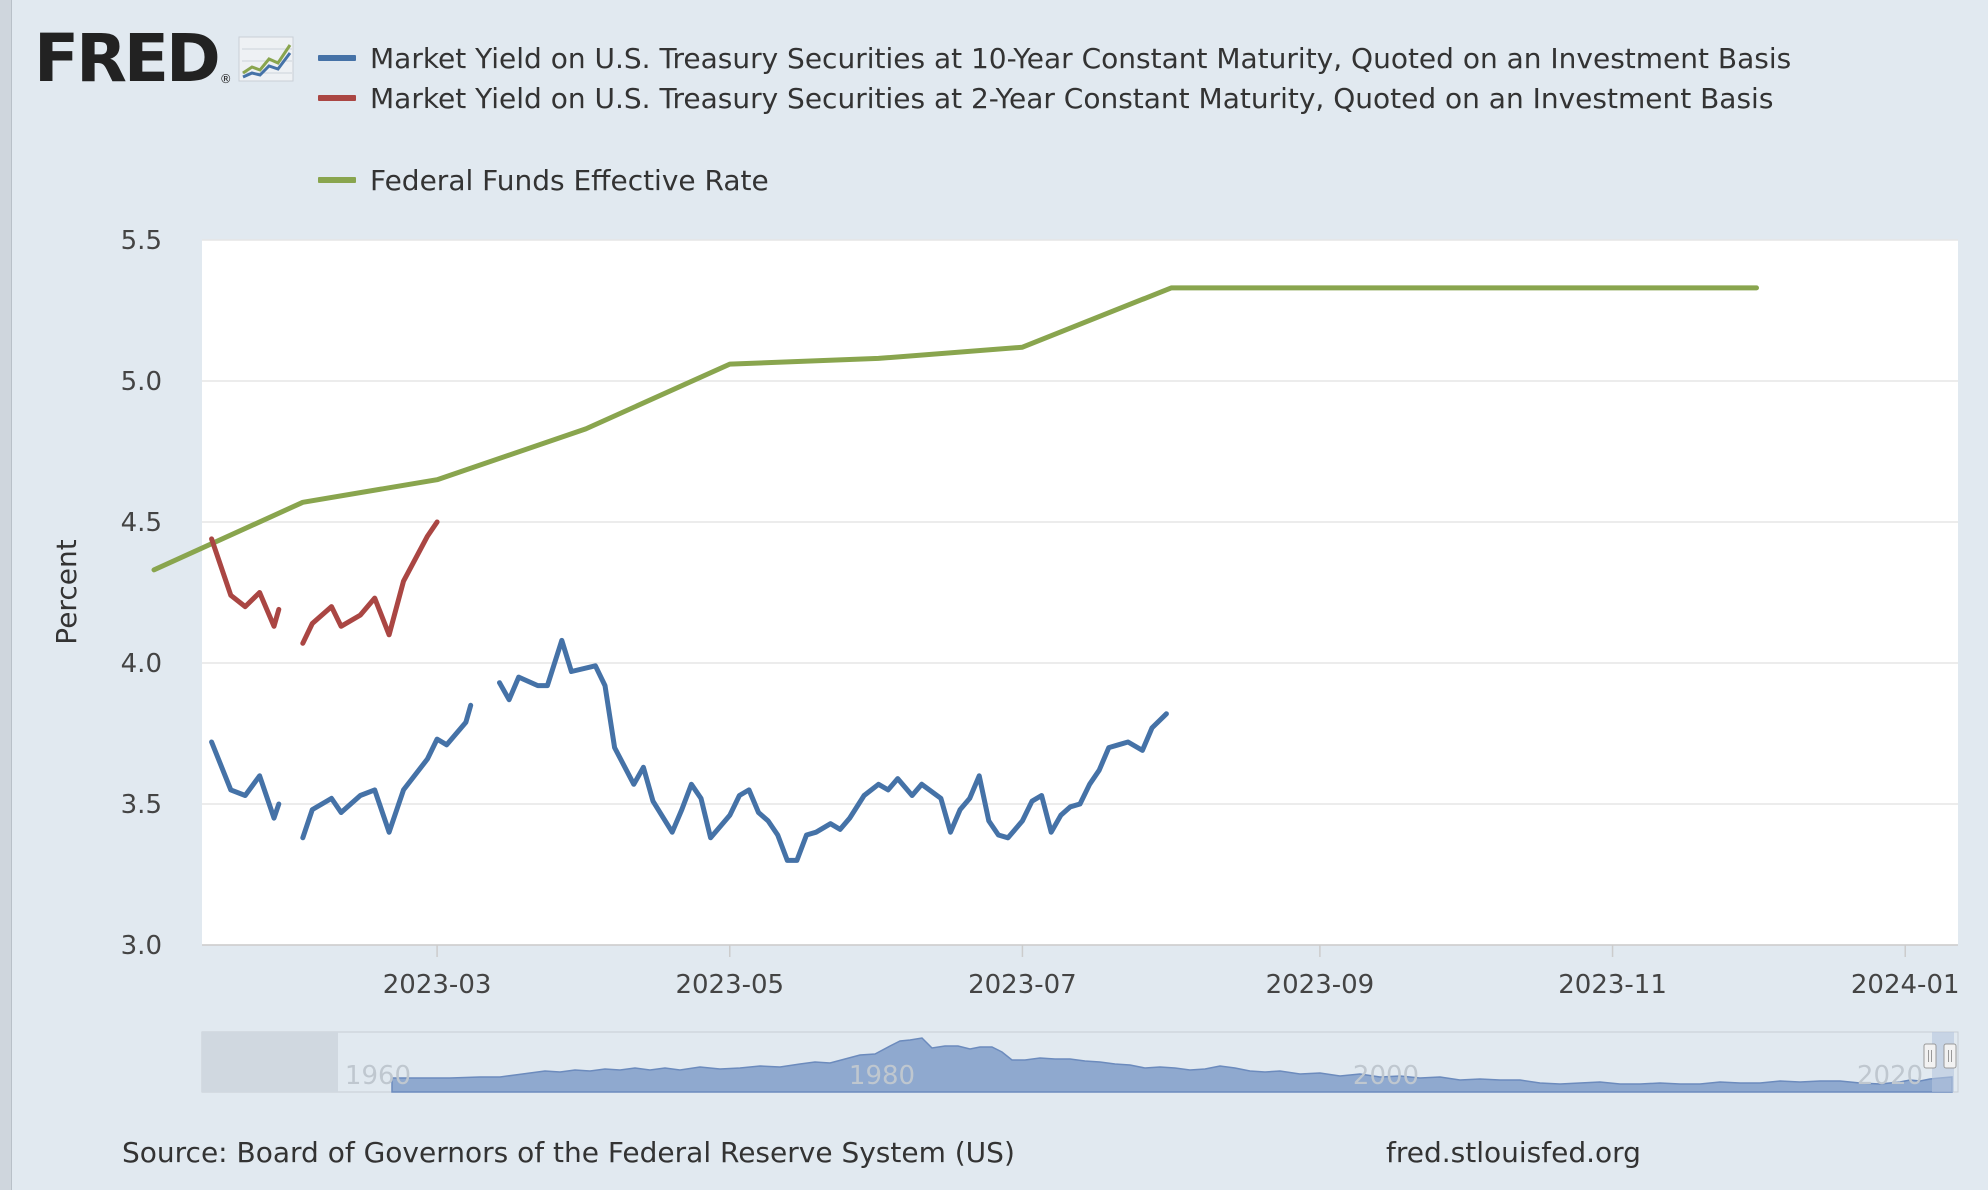 The image size is (1988, 1190). Describe the element at coordinates (337, 98) in the screenshot. I see `legend-swatch-2y` at that location.